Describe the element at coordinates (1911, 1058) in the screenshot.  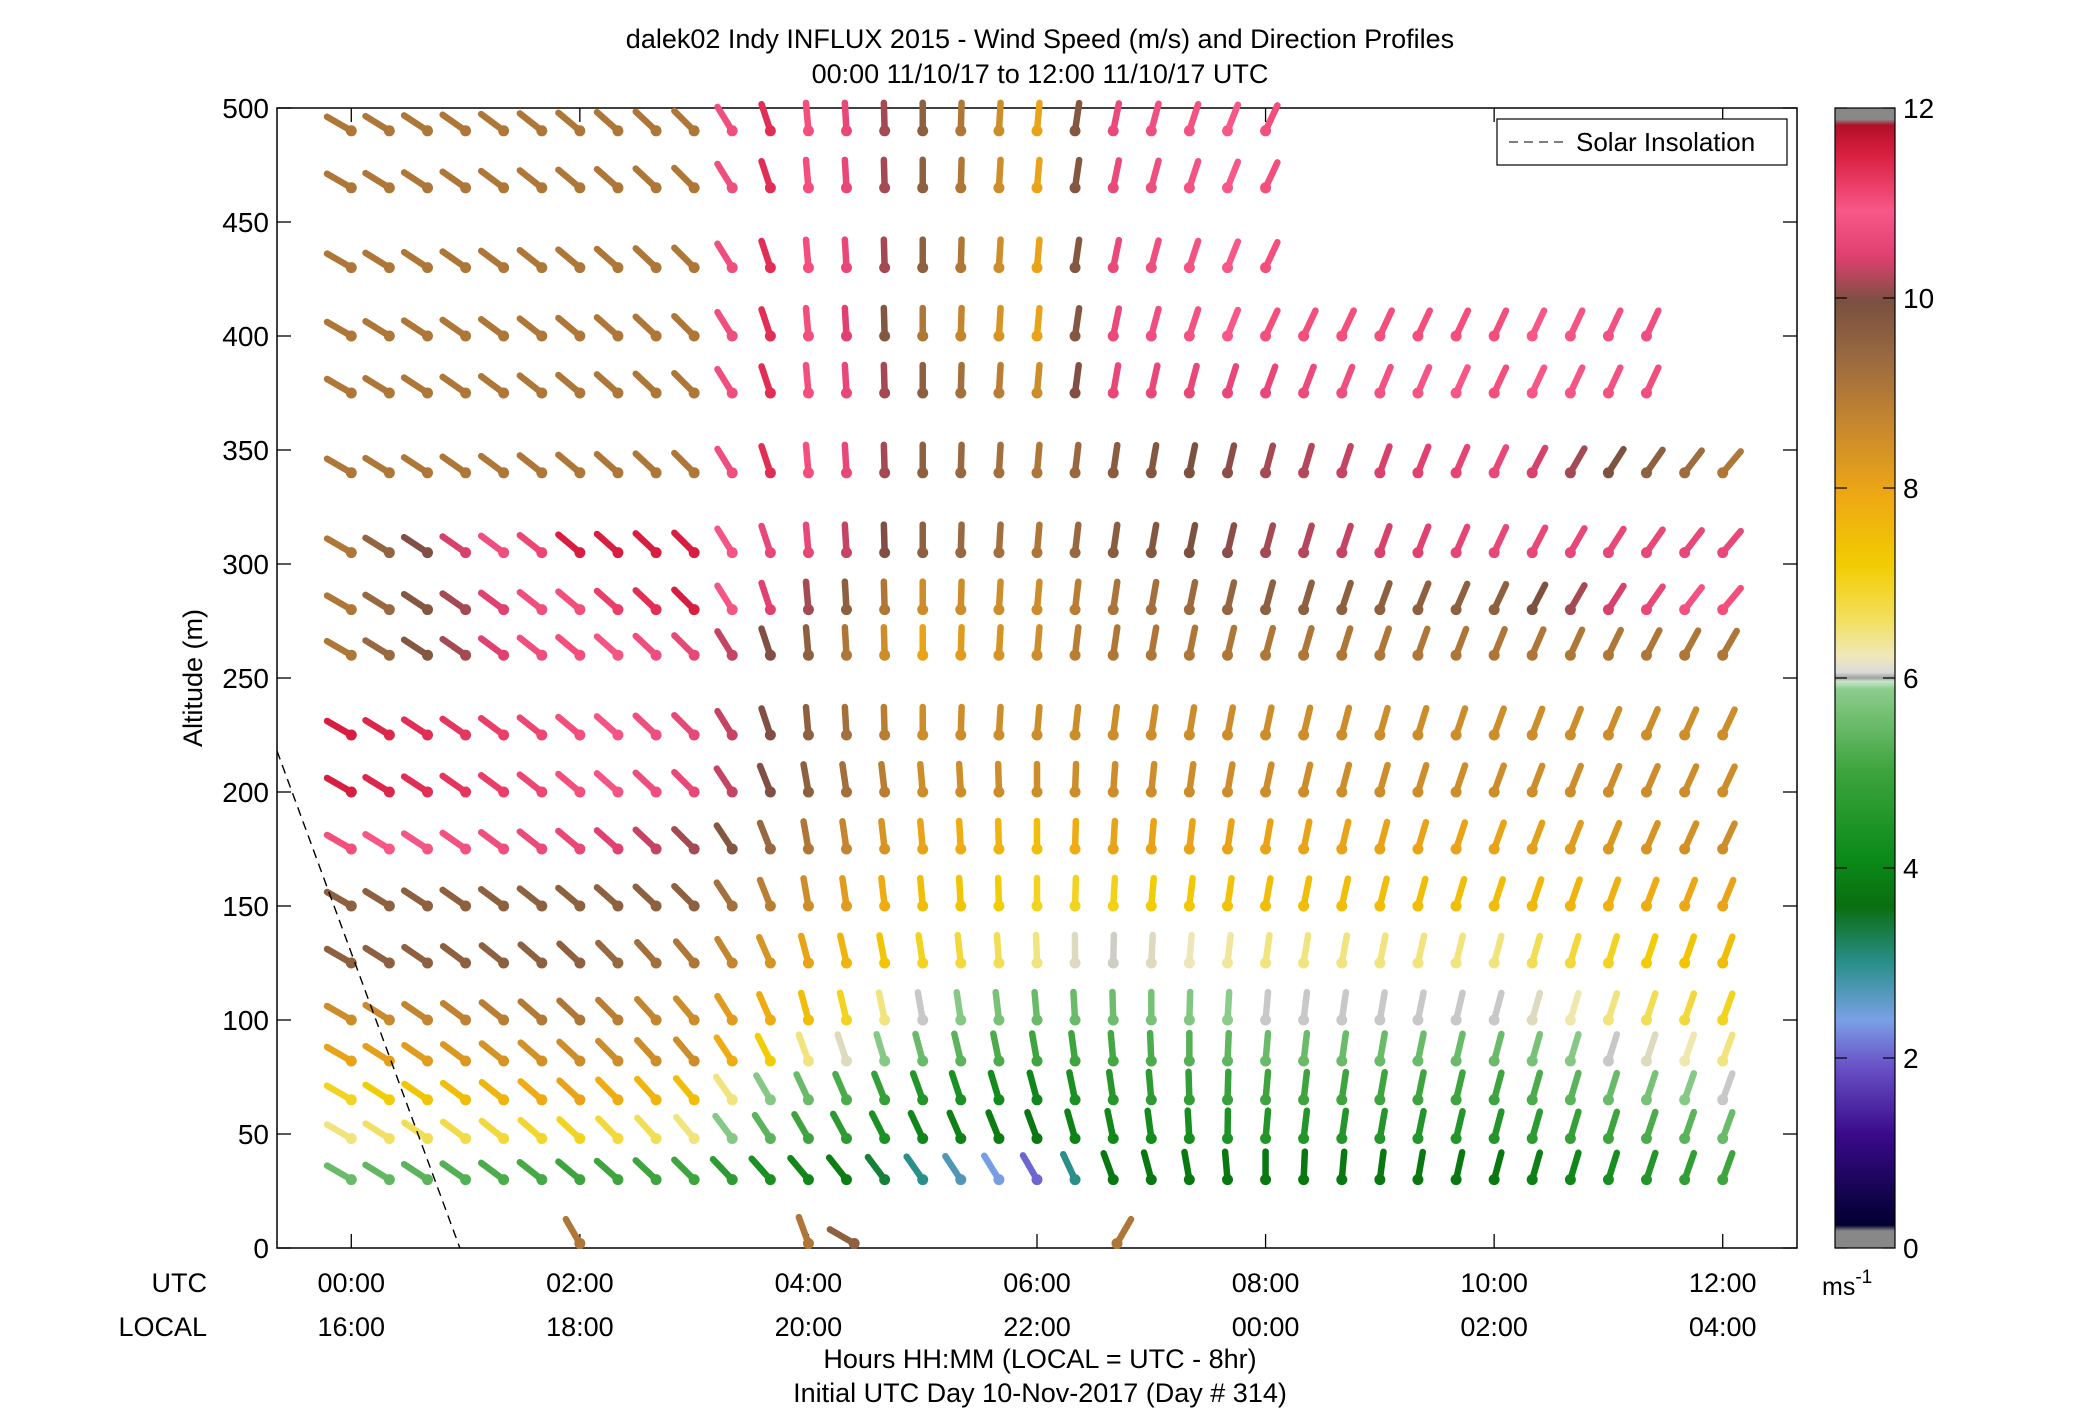
I see `colorbar-tick-label: 2` at that location.